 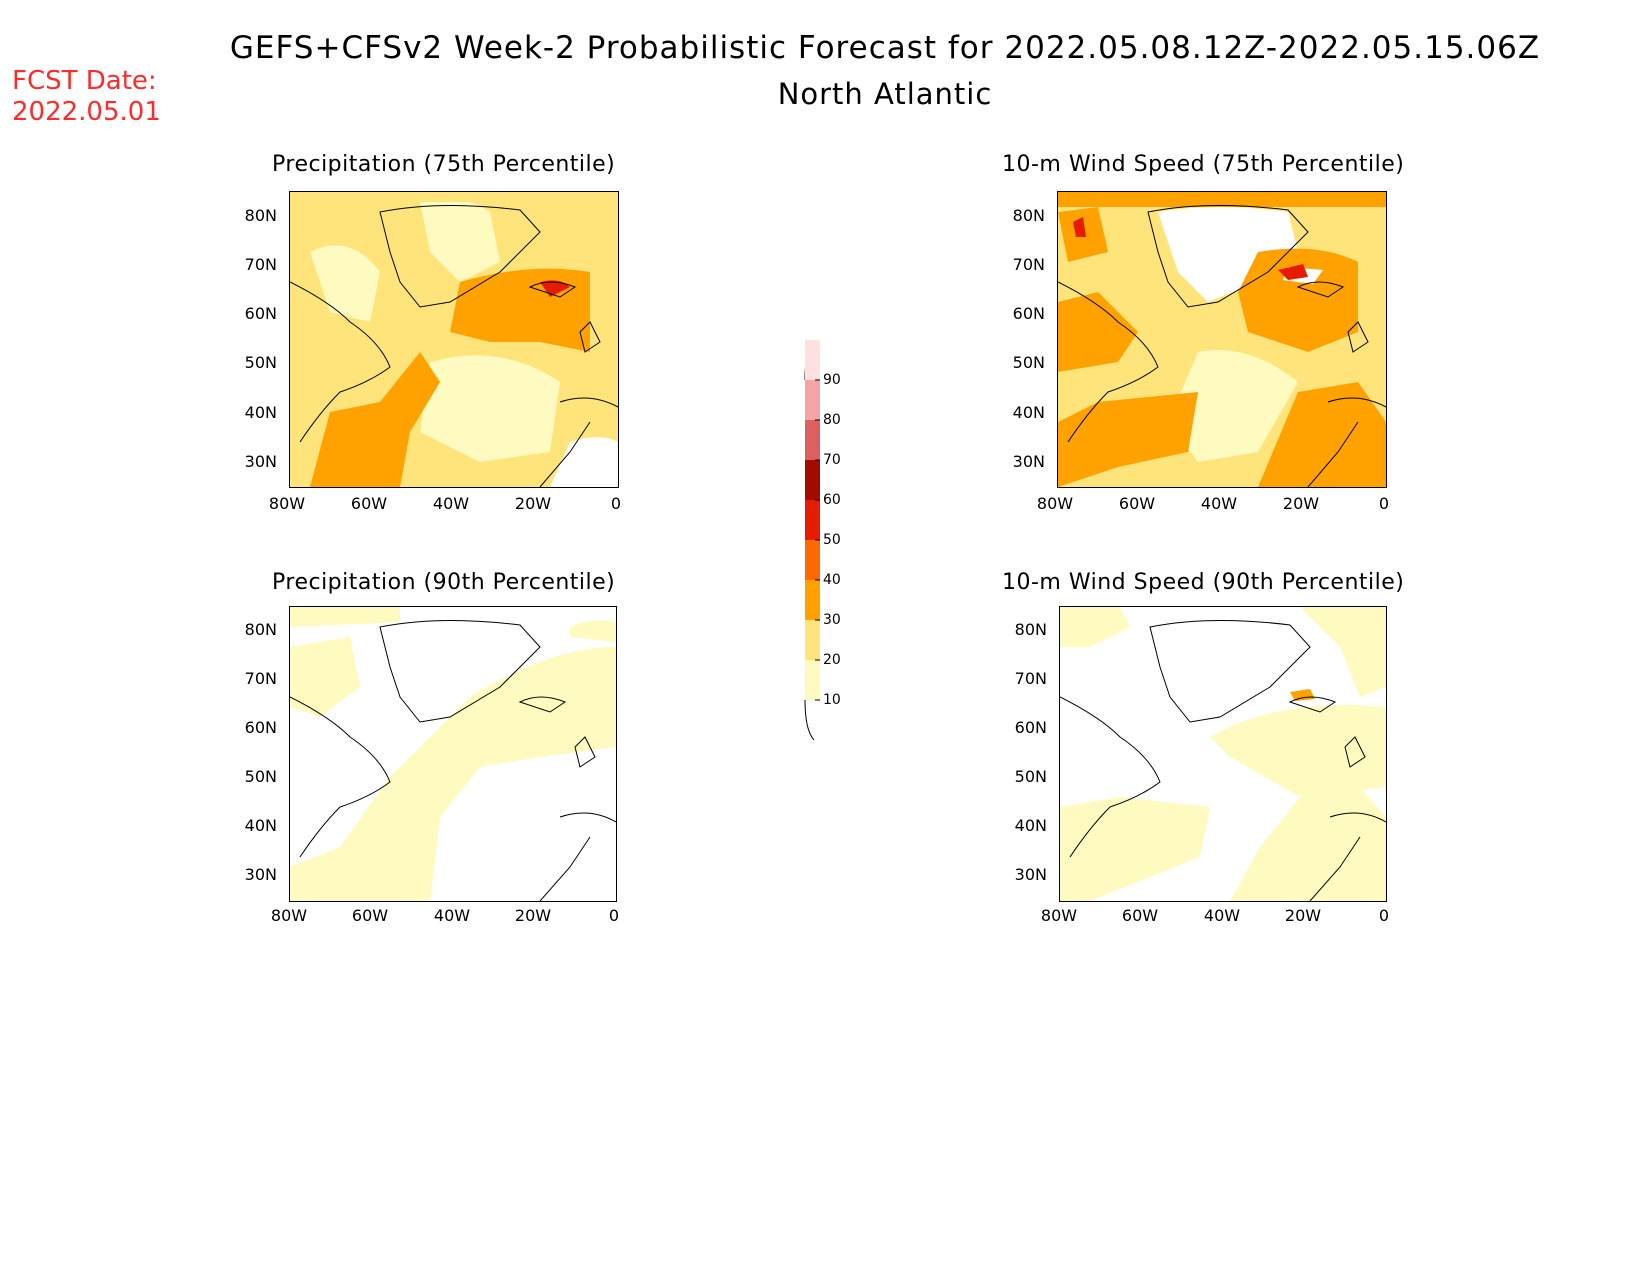 I want to click on colorbar-label: 20, so click(x=832, y=660).